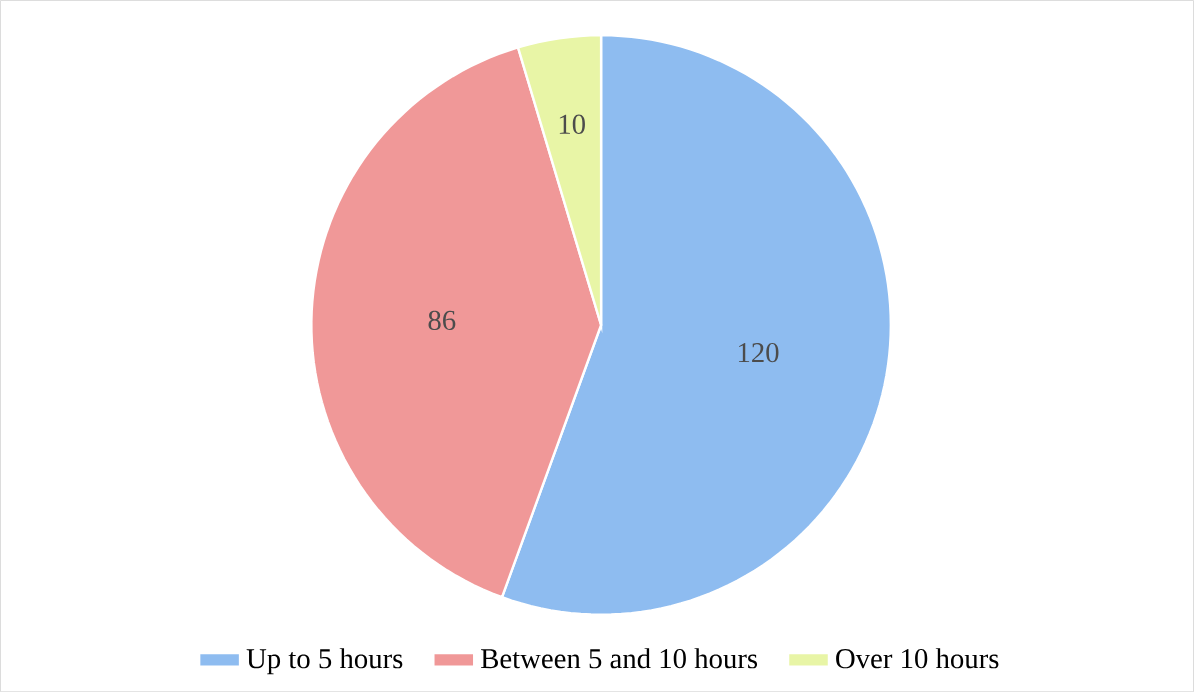 This screenshot has width=1194, height=692. Describe the element at coordinates (442, 320) in the screenshot. I see `data-label: 86` at that location.